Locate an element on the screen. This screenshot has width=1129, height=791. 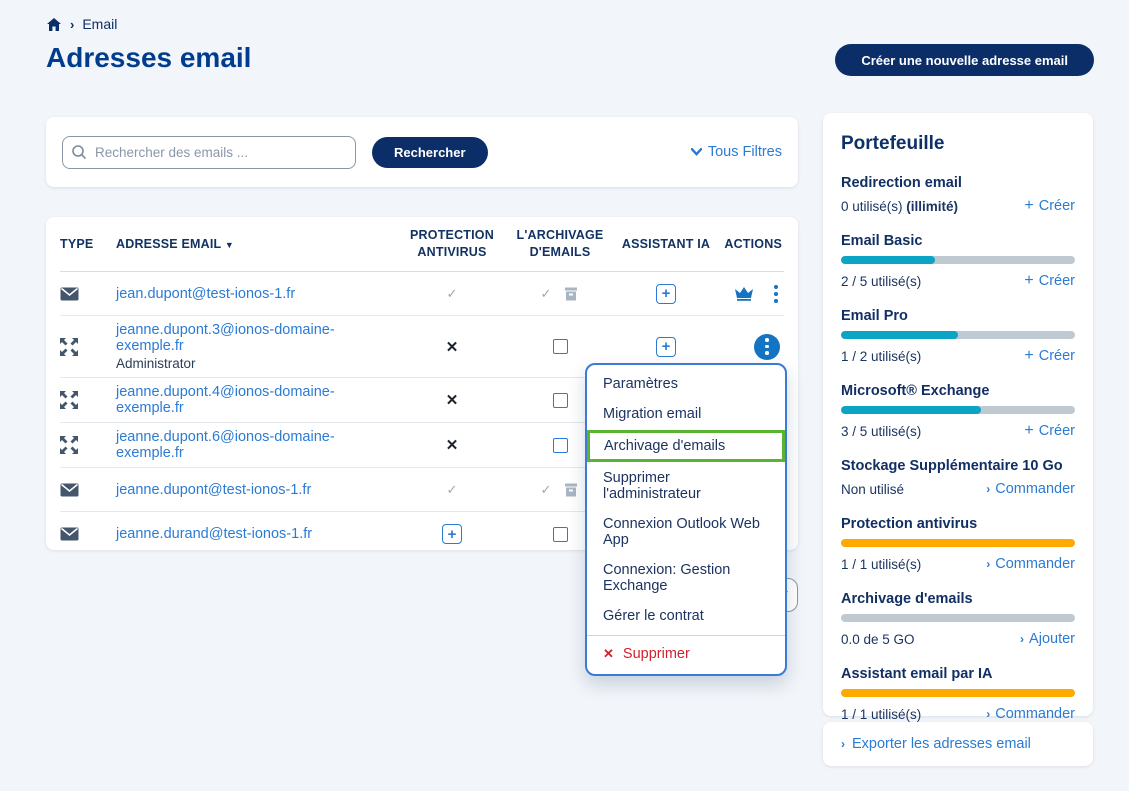
actions-cell is located at coordinates (752, 294).